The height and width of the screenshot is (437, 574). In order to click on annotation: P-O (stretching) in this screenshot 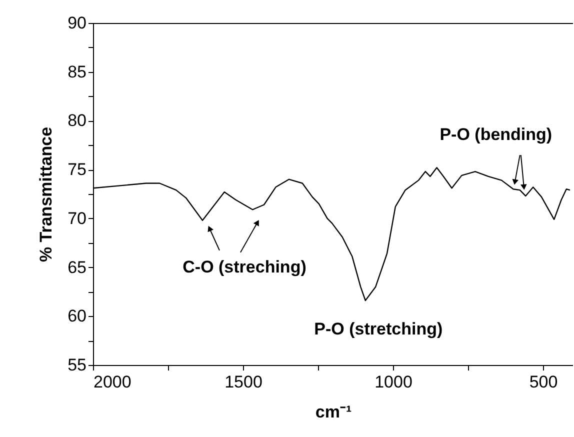, I will do `click(378, 329)`.